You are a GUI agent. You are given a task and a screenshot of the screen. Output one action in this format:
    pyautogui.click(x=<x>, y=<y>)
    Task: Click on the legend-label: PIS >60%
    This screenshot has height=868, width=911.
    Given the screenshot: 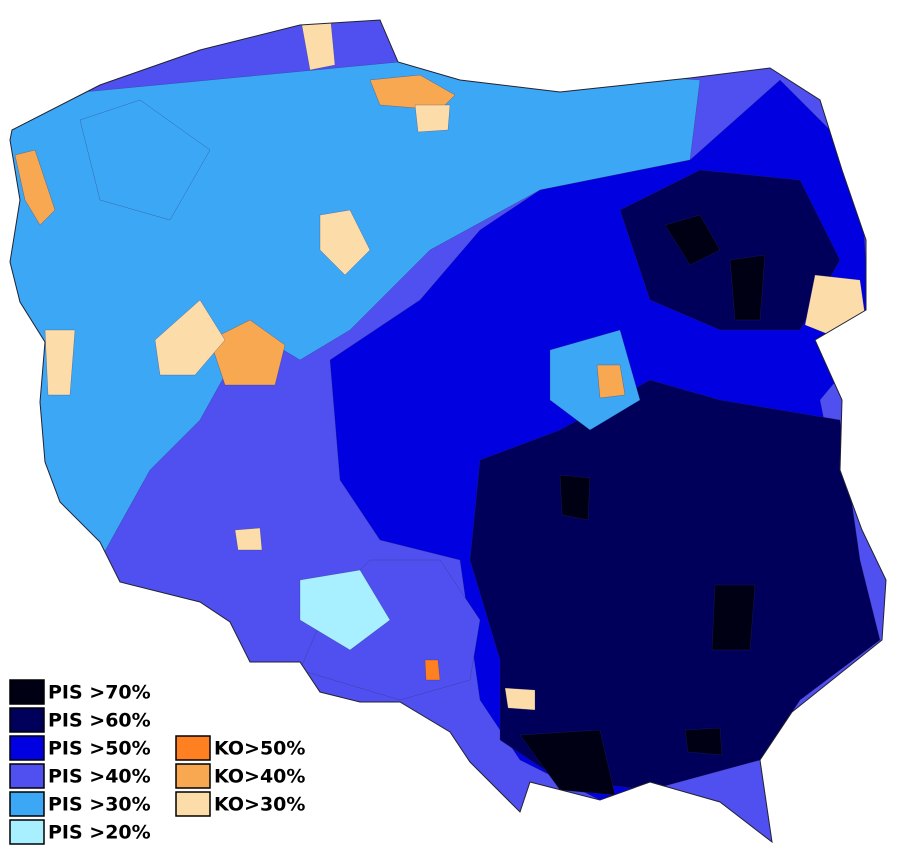 What is the action you would take?
    pyautogui.click(x=99, y=721)
    